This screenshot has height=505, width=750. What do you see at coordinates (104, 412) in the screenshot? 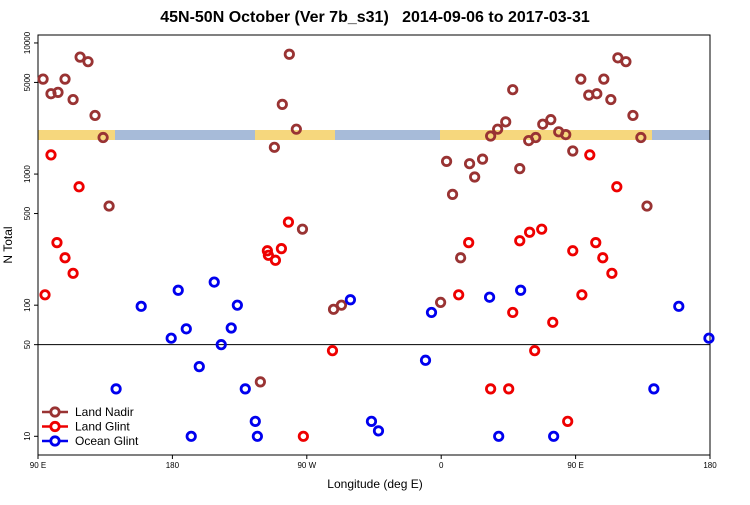
I see `legend-label: Land Nadir` at bounding box center [104, 412].